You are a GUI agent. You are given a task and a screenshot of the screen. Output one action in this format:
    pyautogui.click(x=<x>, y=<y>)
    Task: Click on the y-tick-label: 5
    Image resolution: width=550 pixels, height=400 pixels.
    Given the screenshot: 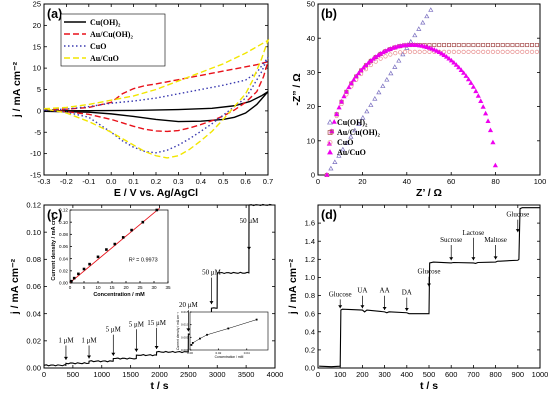 What is the action you would take?
    pyautogui.click(x=39, y=89)
    